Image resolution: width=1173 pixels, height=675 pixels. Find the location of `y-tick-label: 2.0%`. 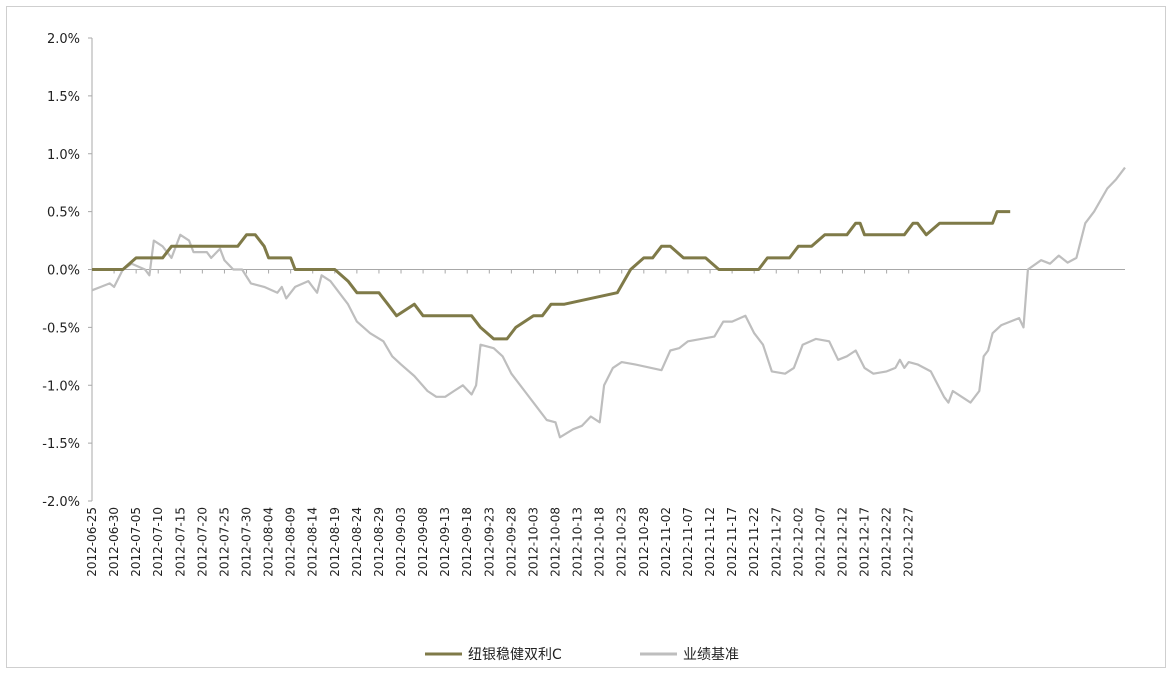

y-tick-label: 2.0% is located at coordinates (63, 39).